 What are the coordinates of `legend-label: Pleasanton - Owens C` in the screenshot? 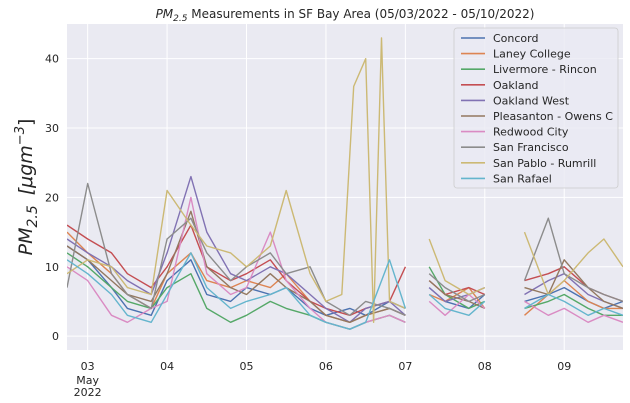 It's located at (553, 116).